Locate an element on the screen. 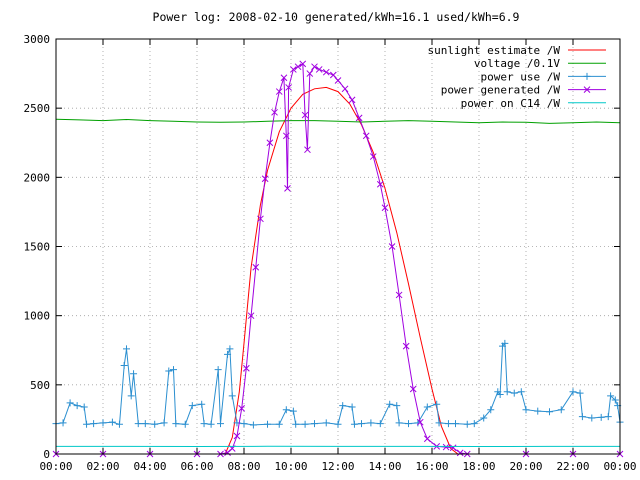 The width and height of the screenshot is (640, 480). x-tick-label: 22:00 is located at coordinates (572, 466).